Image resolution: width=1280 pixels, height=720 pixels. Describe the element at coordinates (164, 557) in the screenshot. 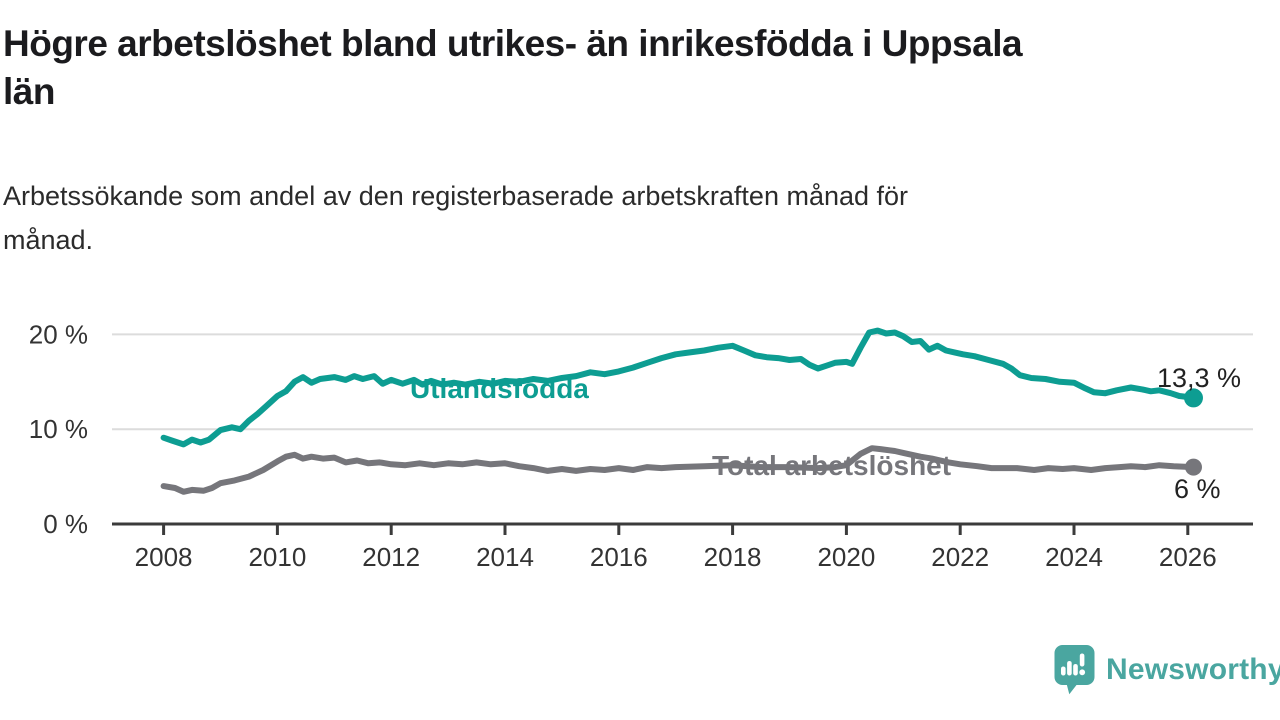

I see `x-tick-label: 2008` at that location.